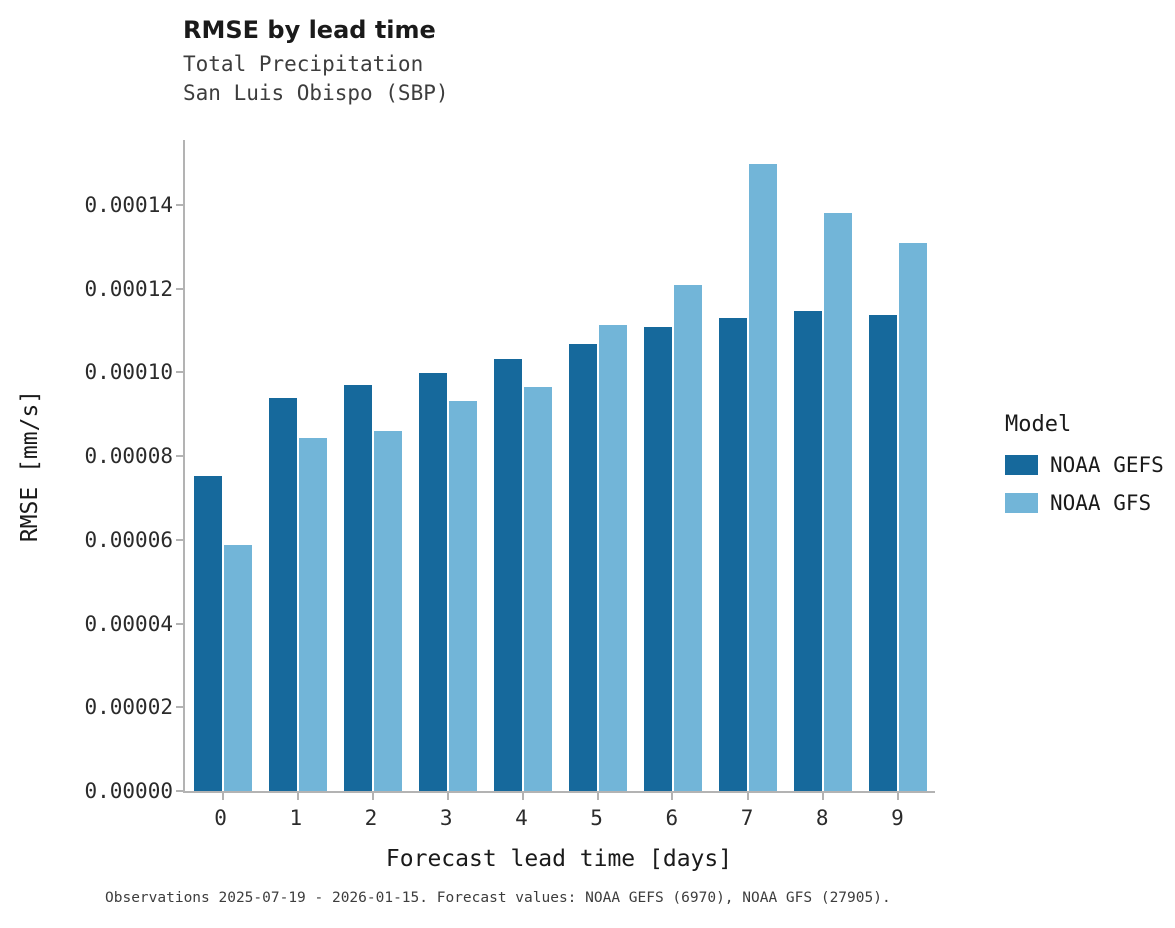  What do you see at coordinates (1107, 465) in the screenshot?
I see `legend-label: NOAA GEFS` at bounding box center [1107, 465].